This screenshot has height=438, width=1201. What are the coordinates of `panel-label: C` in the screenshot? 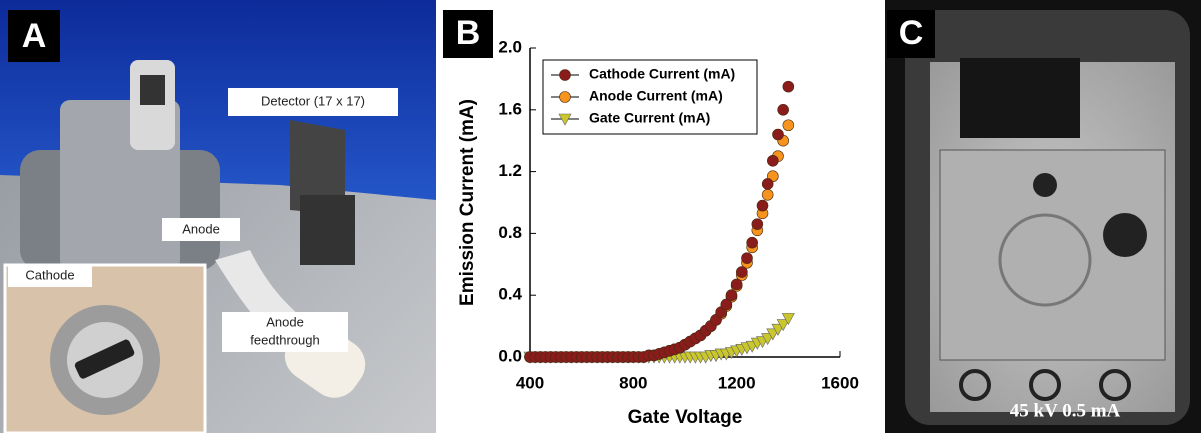 It's located at (911, 33).